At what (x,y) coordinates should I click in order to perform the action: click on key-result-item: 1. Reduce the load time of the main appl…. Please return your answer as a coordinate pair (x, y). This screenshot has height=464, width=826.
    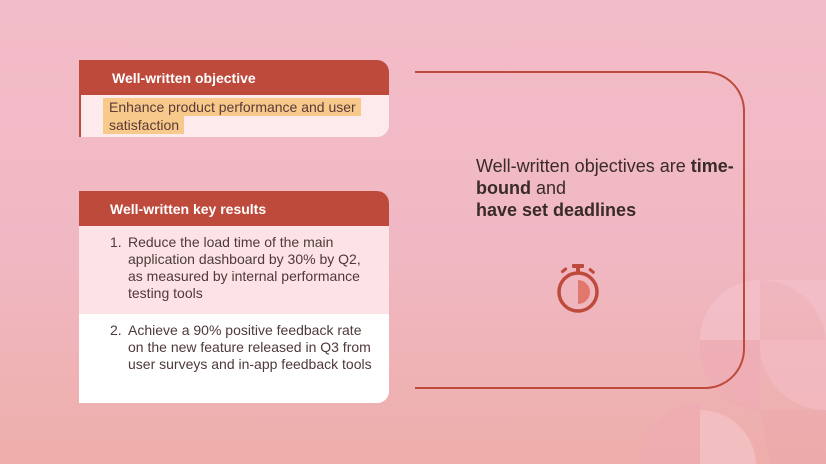
    Looking at the image, I should click on (234, 270).